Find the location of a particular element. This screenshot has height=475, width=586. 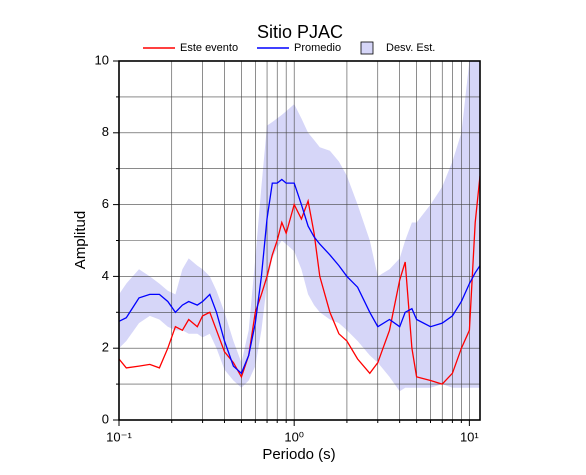

y-tick-label: 6 is located at coordinates (105, 203).